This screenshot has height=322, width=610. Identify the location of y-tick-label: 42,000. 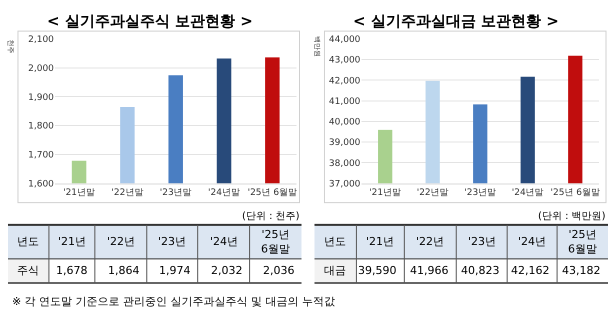
(344, 81).